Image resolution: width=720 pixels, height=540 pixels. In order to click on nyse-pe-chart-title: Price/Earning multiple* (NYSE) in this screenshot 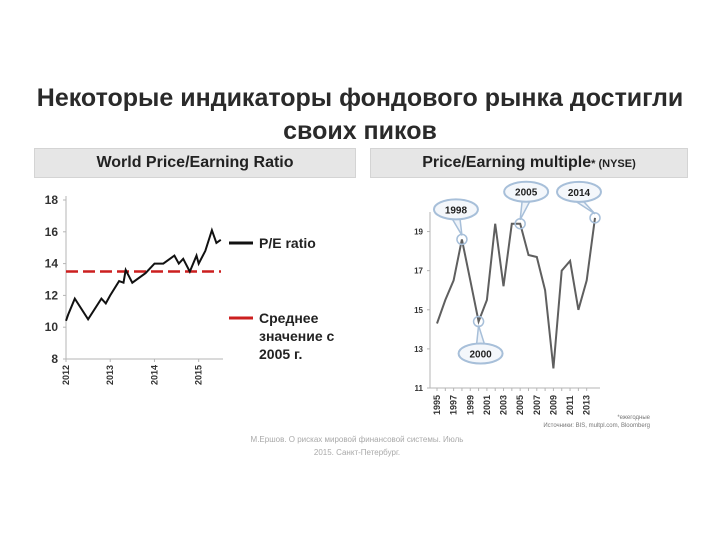, I will do `click(529, 163)`.